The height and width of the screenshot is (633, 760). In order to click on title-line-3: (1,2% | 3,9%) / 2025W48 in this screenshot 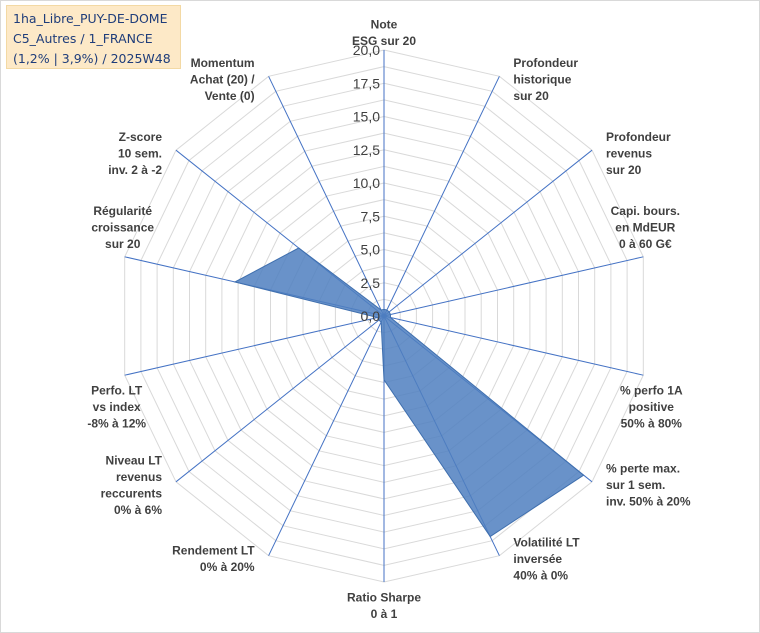, I will do `click(92, 58)`.